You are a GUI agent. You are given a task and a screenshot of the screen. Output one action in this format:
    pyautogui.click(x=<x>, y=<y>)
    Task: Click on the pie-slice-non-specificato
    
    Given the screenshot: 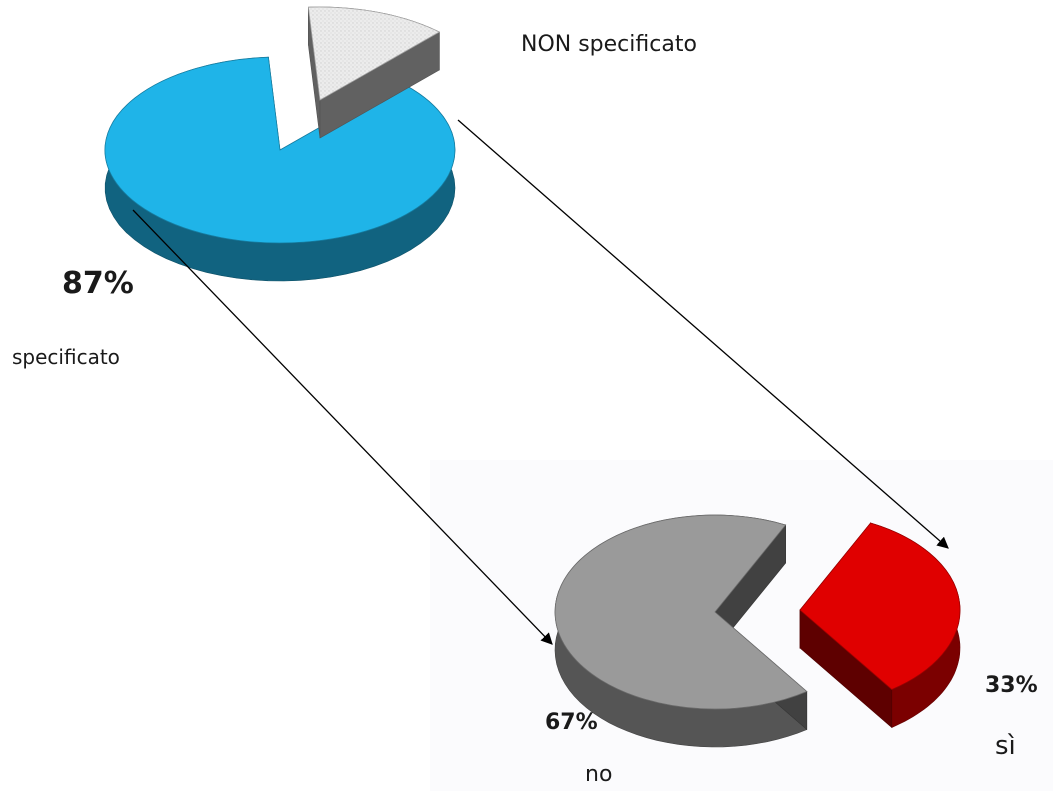 What is the action you would take?
    pyautogui.click(x=374, y=72)
    